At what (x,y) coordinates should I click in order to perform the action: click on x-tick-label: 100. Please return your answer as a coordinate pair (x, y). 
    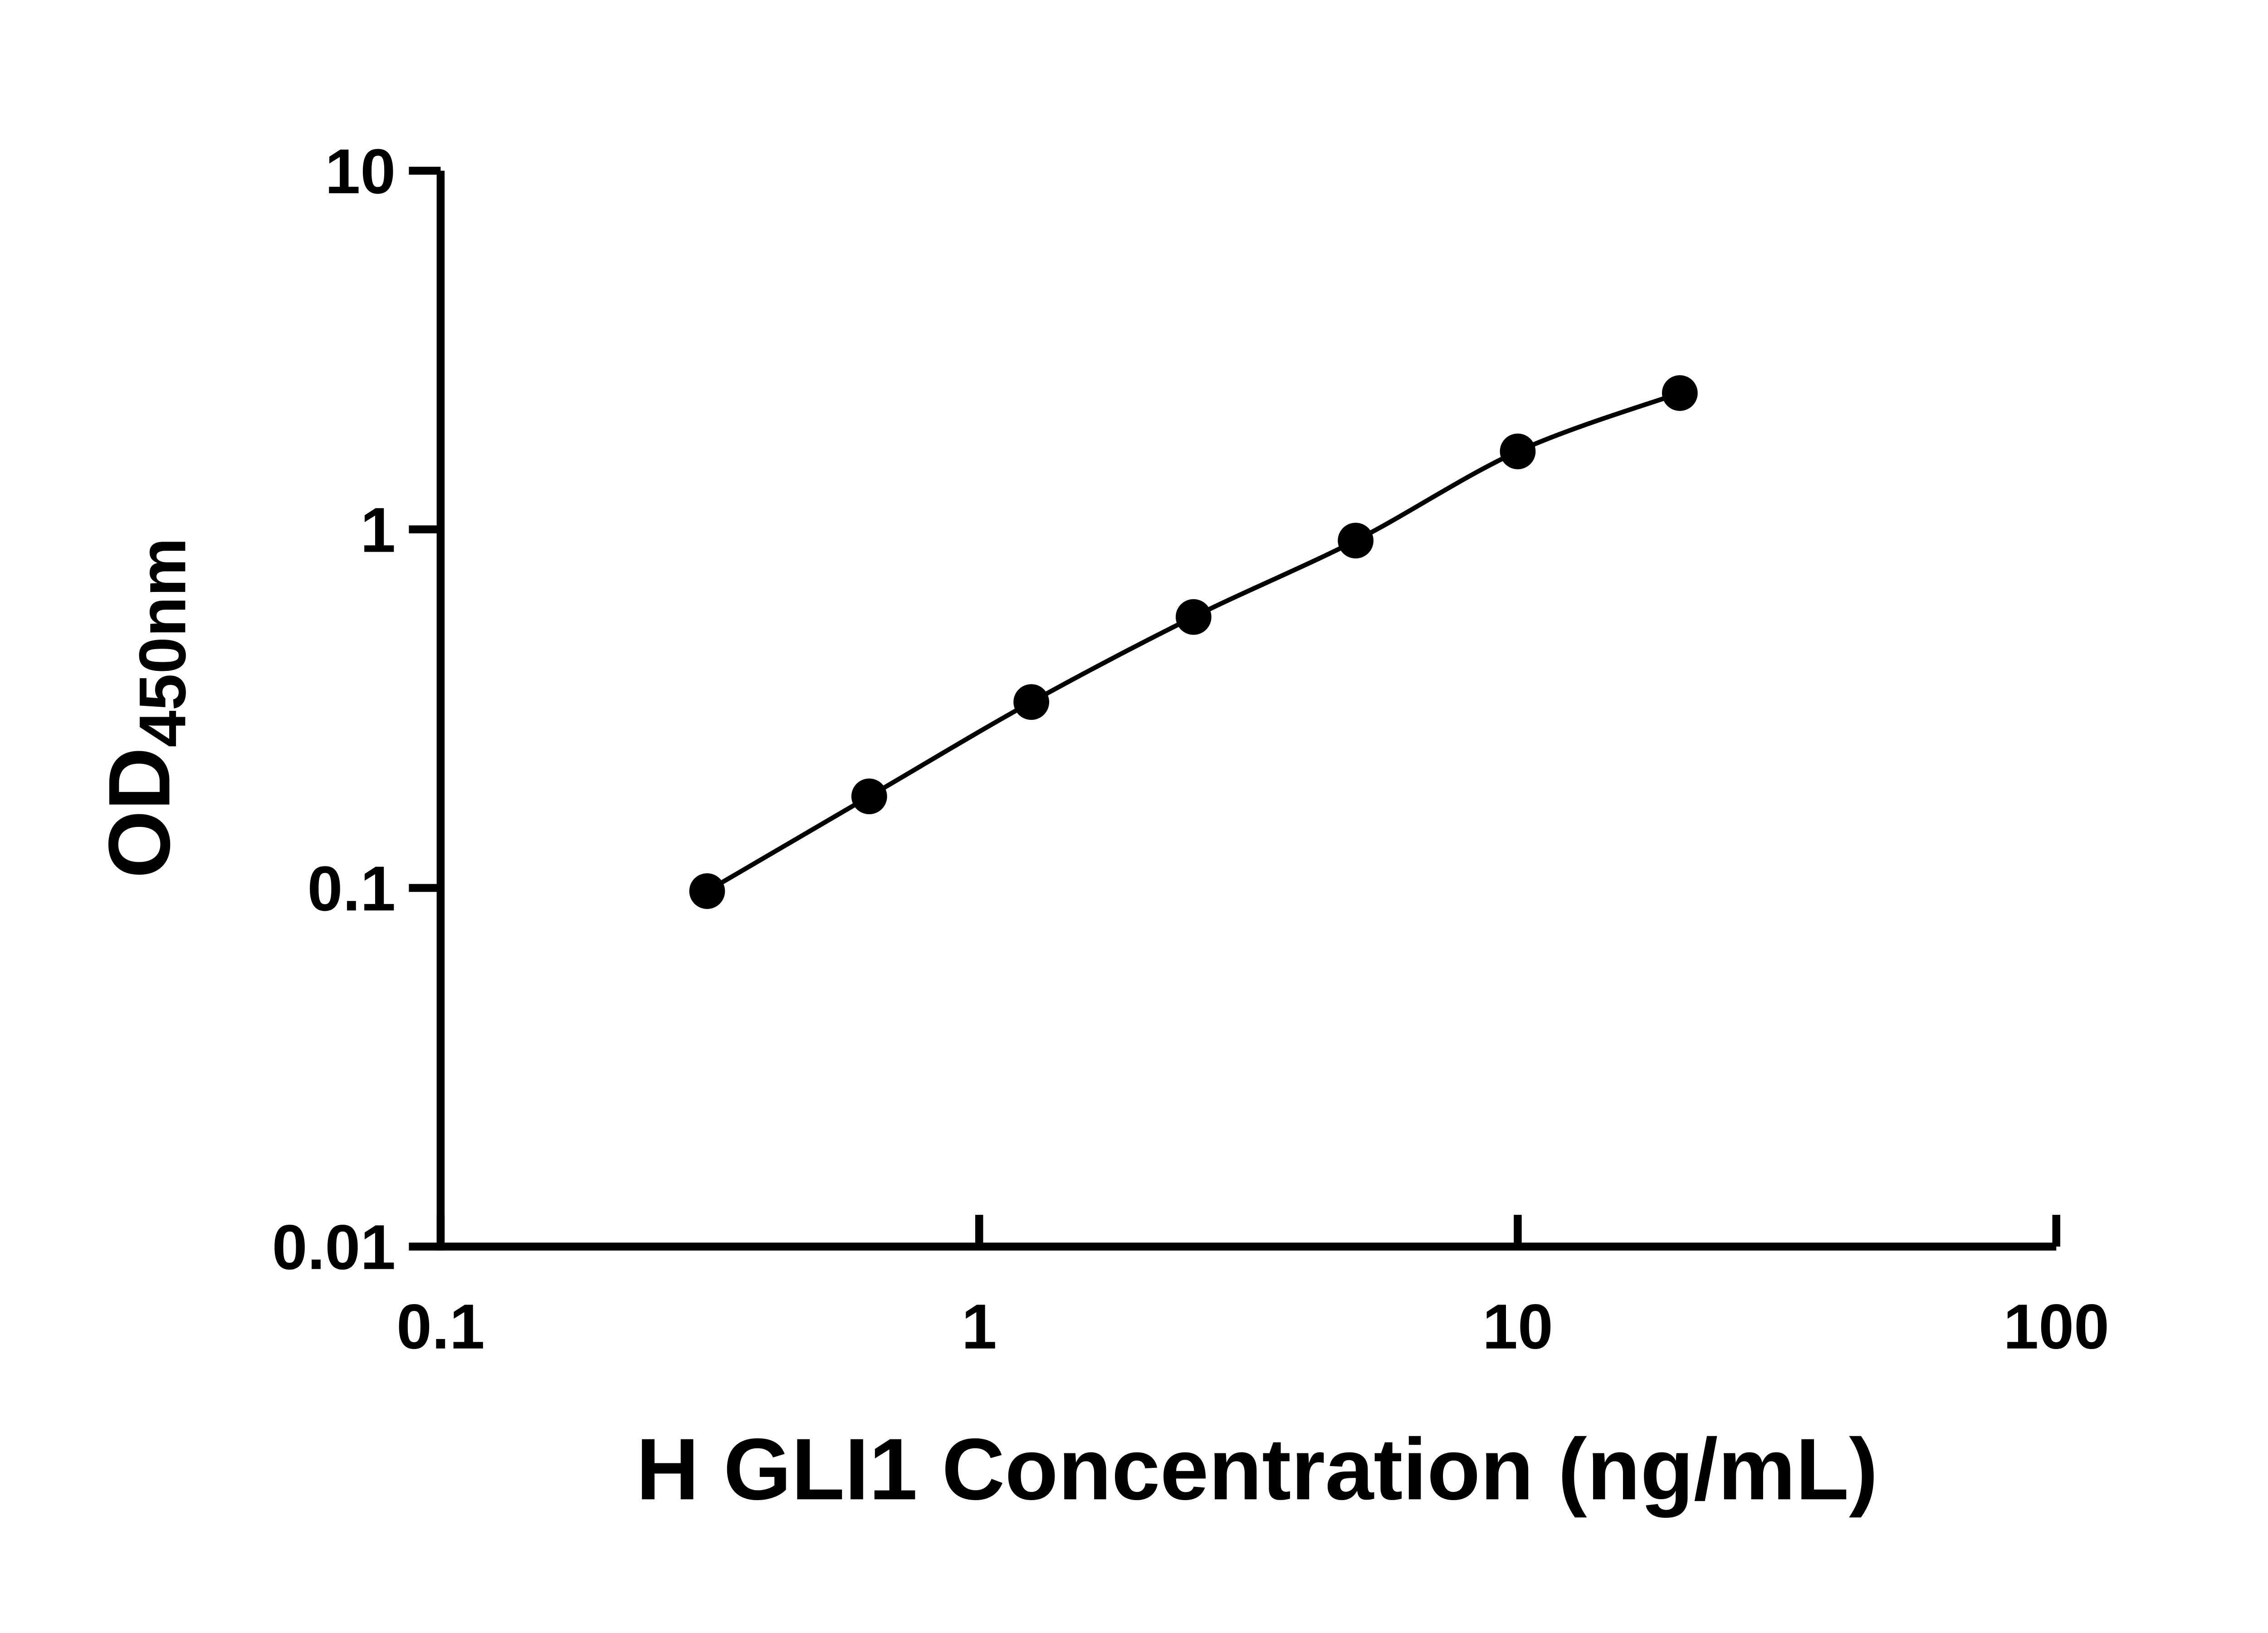
    Looking at the image, I should click on (2056, 1326).